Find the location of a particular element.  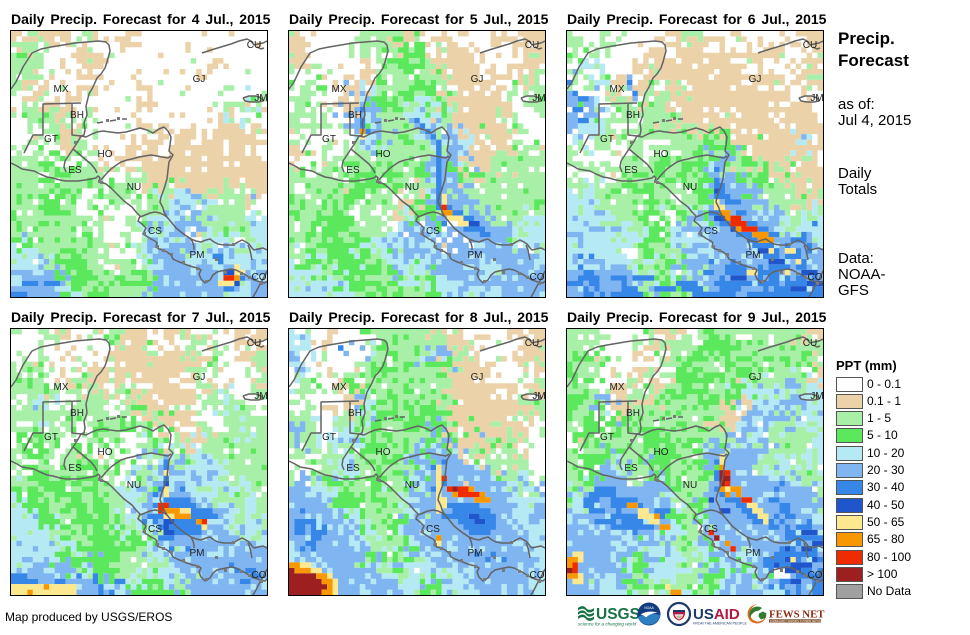

svg-text: FROM THE AMERICAN PEOPLE is located at coordinates (720, 624).